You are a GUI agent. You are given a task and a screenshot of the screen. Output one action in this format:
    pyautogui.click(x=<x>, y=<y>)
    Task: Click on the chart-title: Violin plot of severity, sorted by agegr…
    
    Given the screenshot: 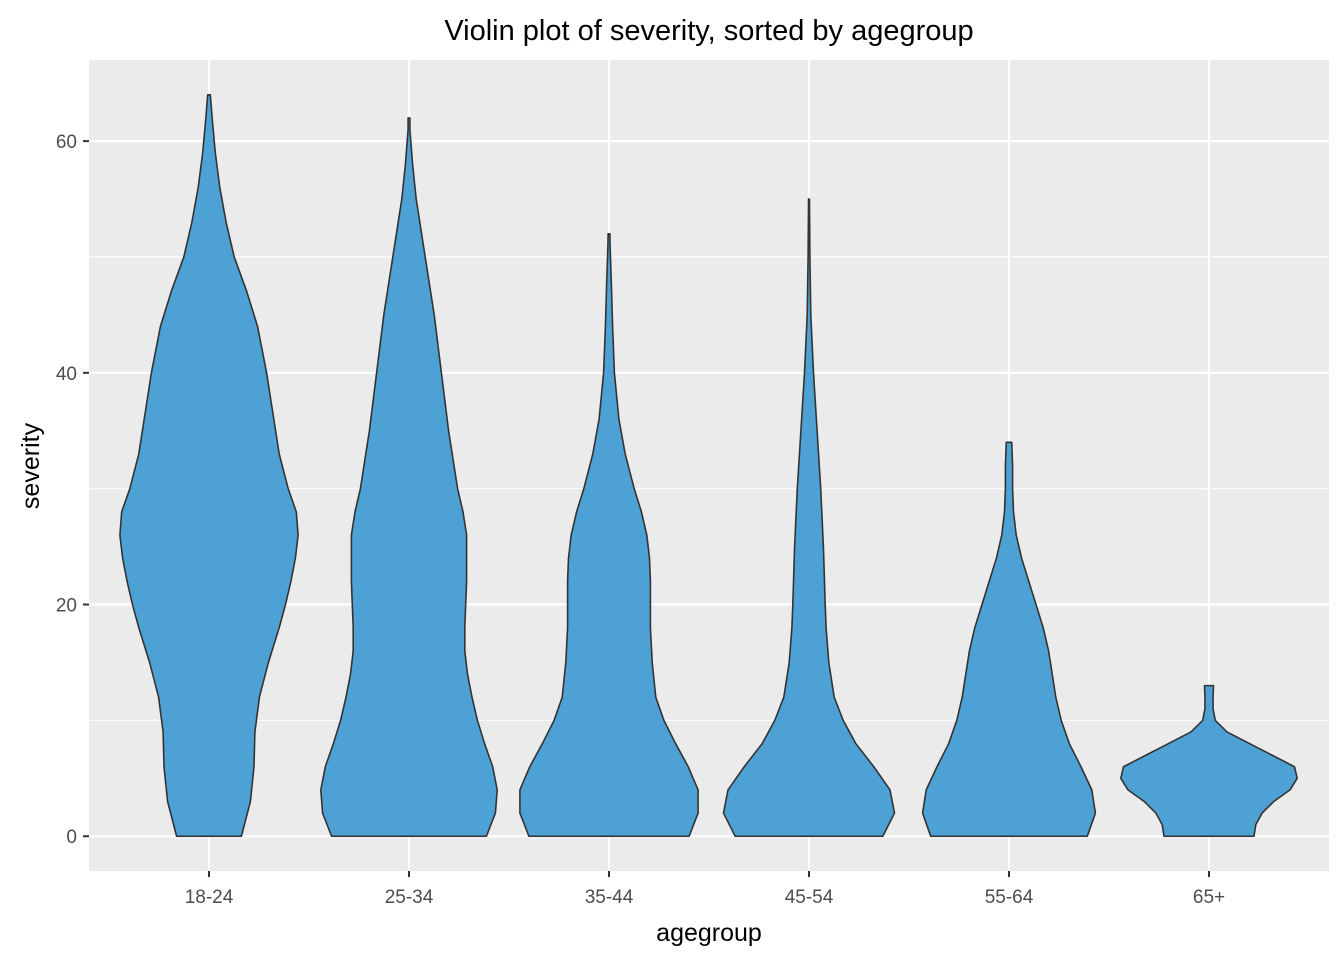 What is the action you would take?
    pyautogui.click(x=708, y=31)
    